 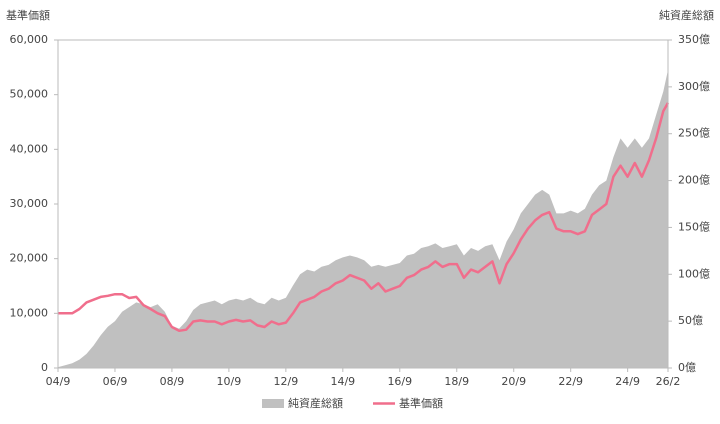 What do you see at coordinates (627, 381) in the screenshot?
I see `x-tick-label: 24/9` at bounding box center [627, 381].